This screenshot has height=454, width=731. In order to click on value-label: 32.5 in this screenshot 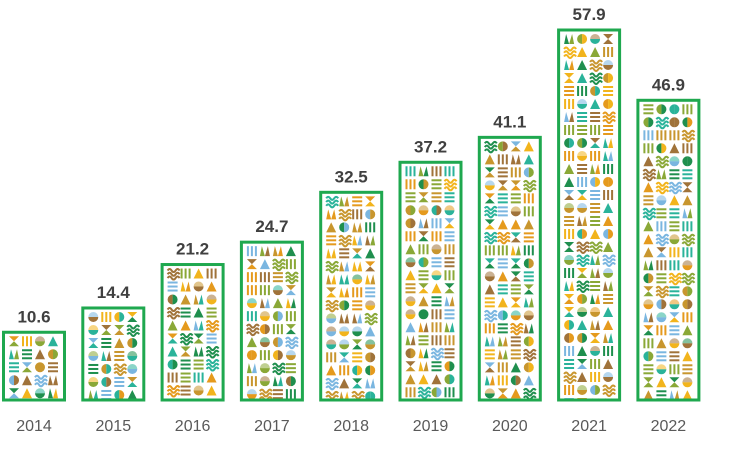, I will do `click(351, 176)`.